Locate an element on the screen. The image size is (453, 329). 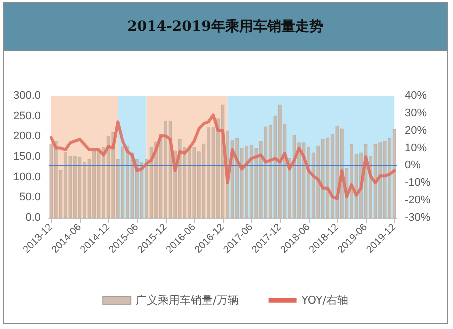
legend-label: YOY/右轴 is located at coordinates (324, 300).